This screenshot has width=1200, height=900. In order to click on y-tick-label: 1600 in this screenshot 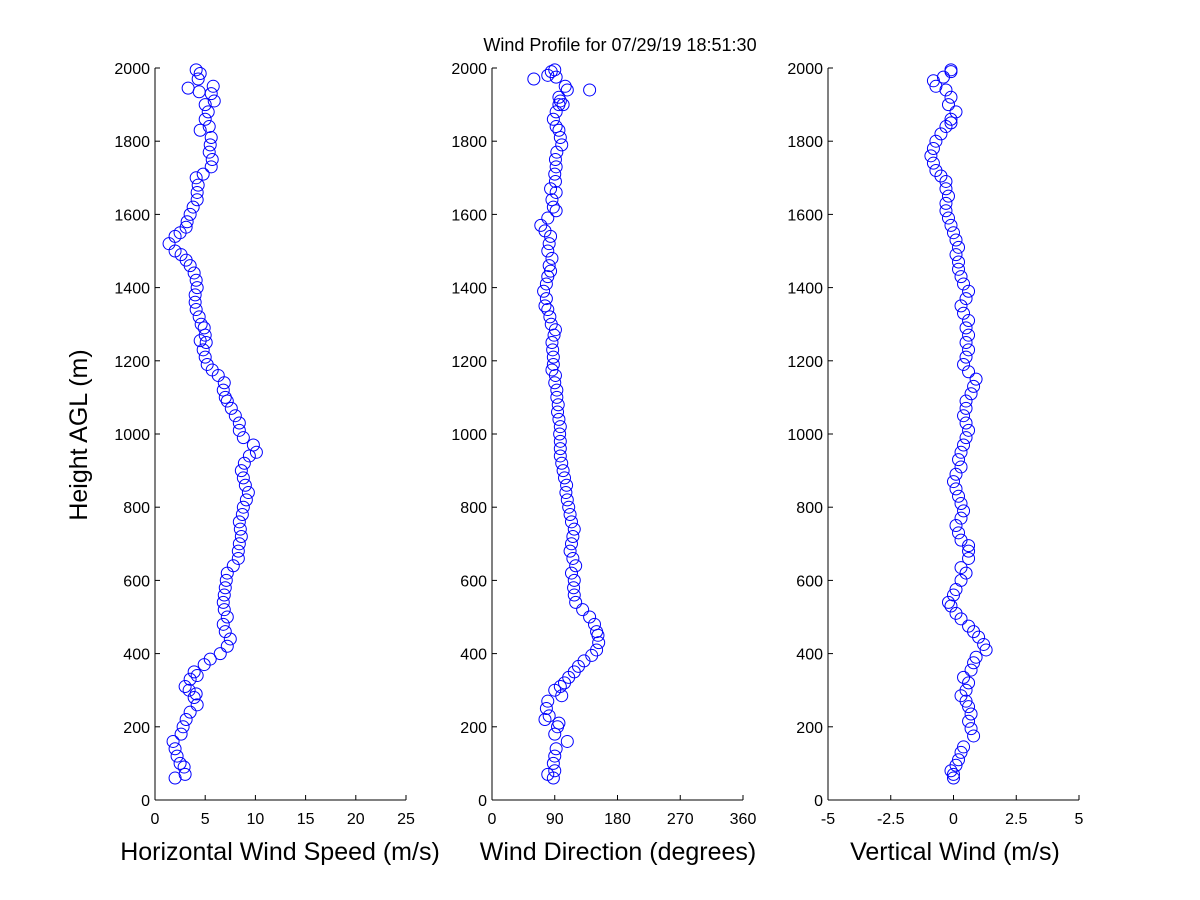, I will do `click(469, 215)`.